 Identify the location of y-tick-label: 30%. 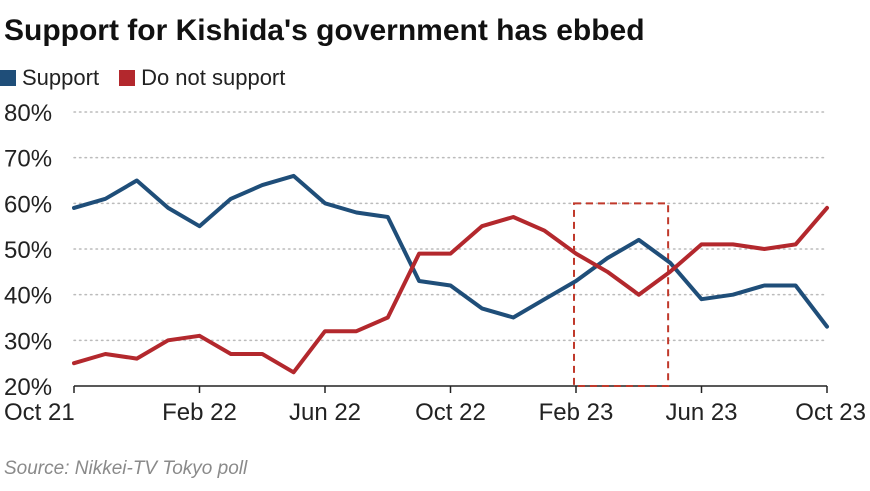
(28, 341).